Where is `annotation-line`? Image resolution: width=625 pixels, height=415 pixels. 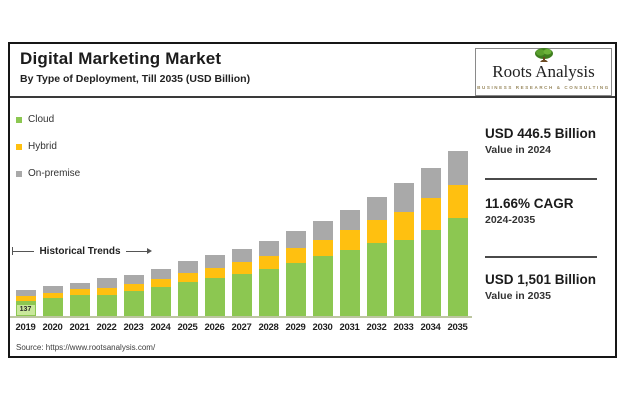 annotation-line is located at coordinates (24, 251).